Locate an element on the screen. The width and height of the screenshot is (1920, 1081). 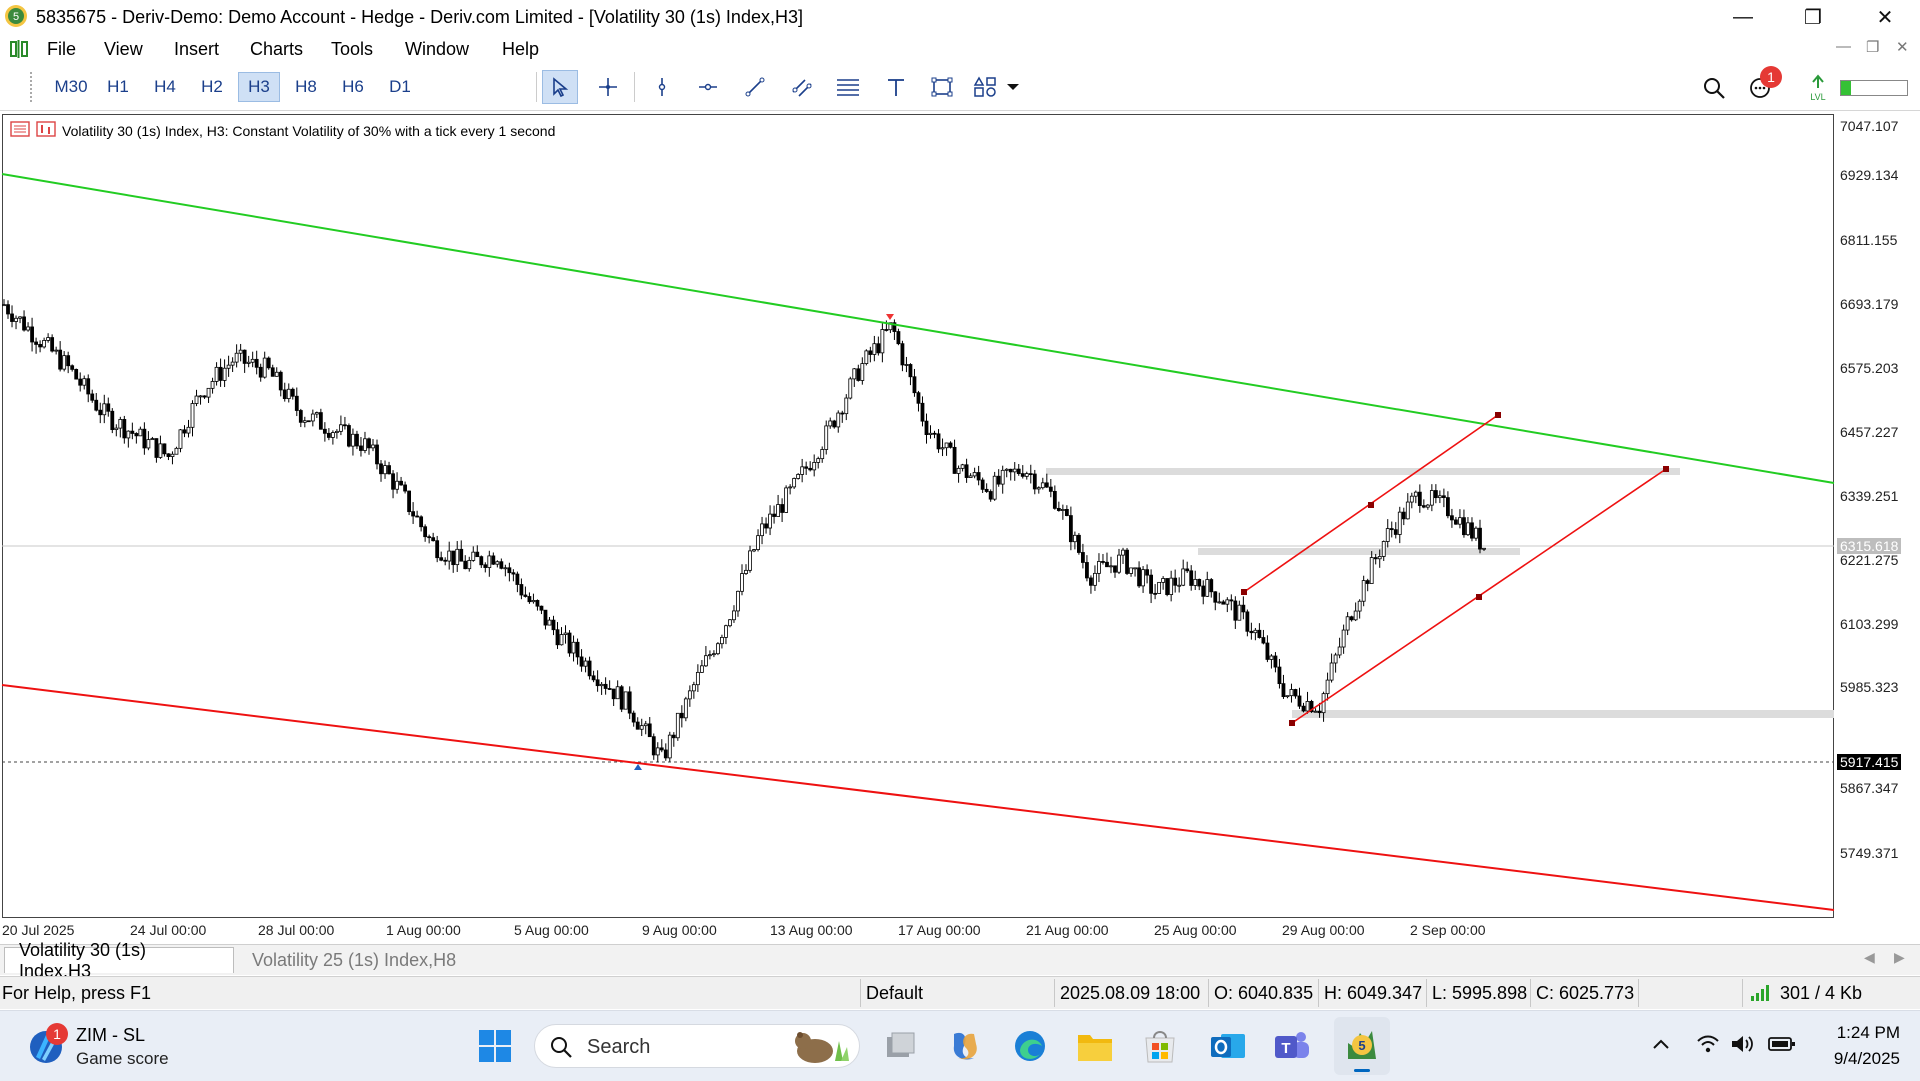
menu-window: Window is located at coordinates (437, 49).